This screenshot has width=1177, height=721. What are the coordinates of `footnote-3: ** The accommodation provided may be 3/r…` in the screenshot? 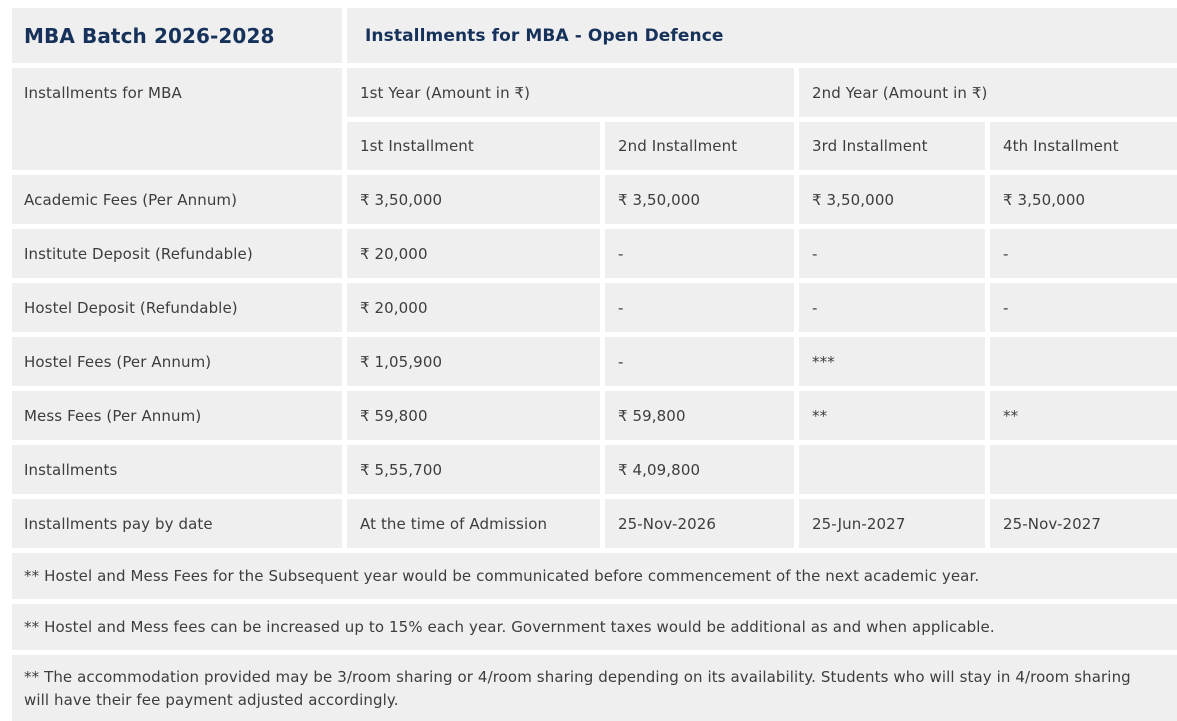 It's located at (594, 688).